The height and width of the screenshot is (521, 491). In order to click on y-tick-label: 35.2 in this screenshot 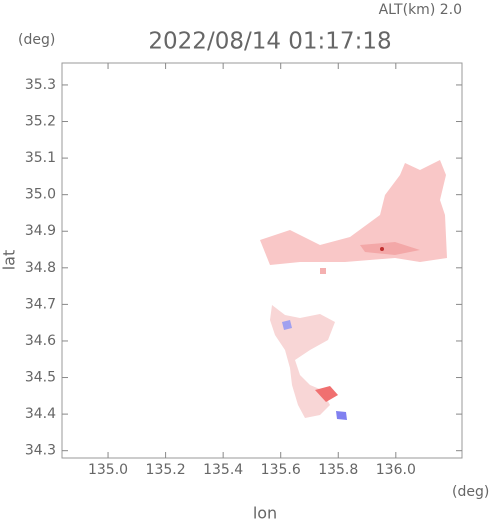, I will do `click(40, 122)`.